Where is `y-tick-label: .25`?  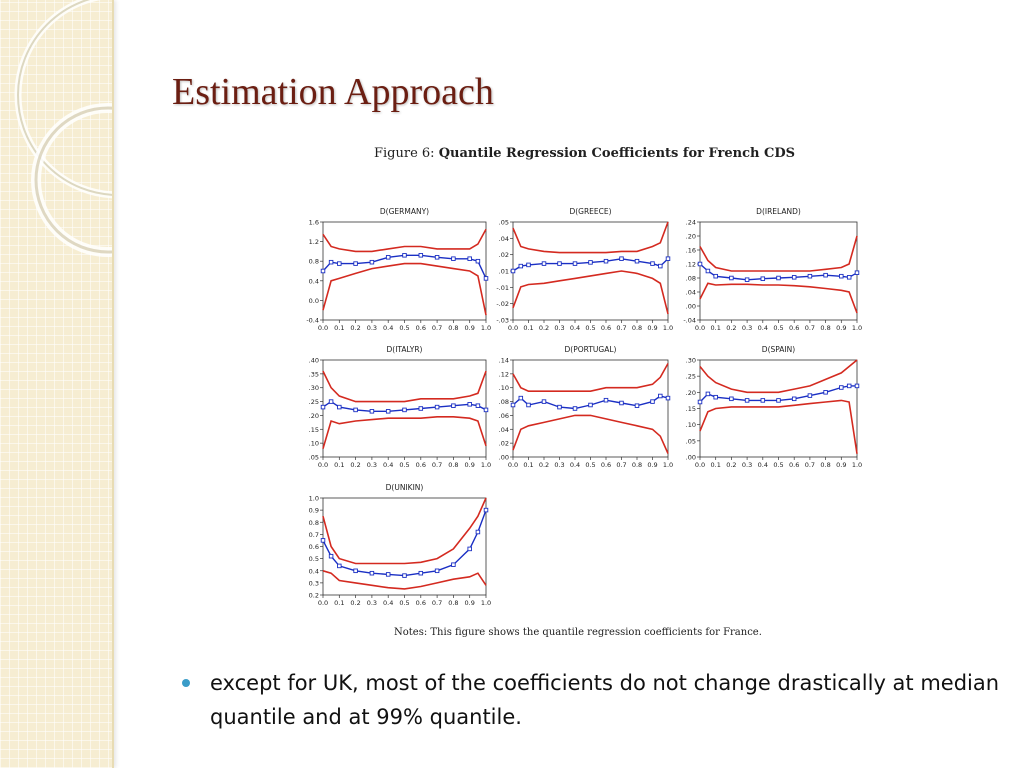
y-tick-label: .25 is located at coordinates (691, 377).